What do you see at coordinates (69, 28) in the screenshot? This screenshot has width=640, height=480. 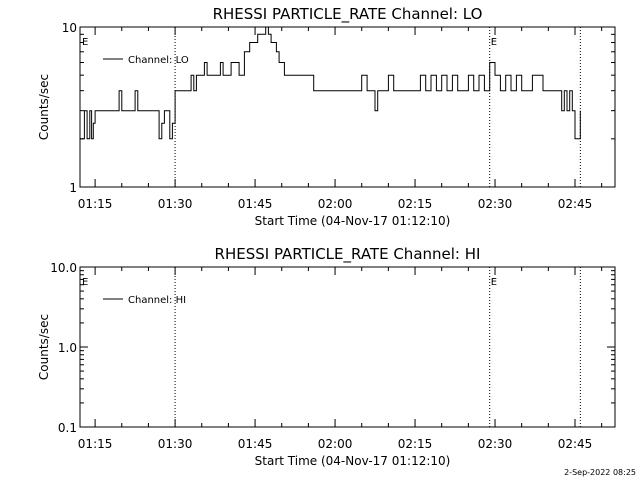 I see `y-tick-label: 10` at bounding box center [69, 28].